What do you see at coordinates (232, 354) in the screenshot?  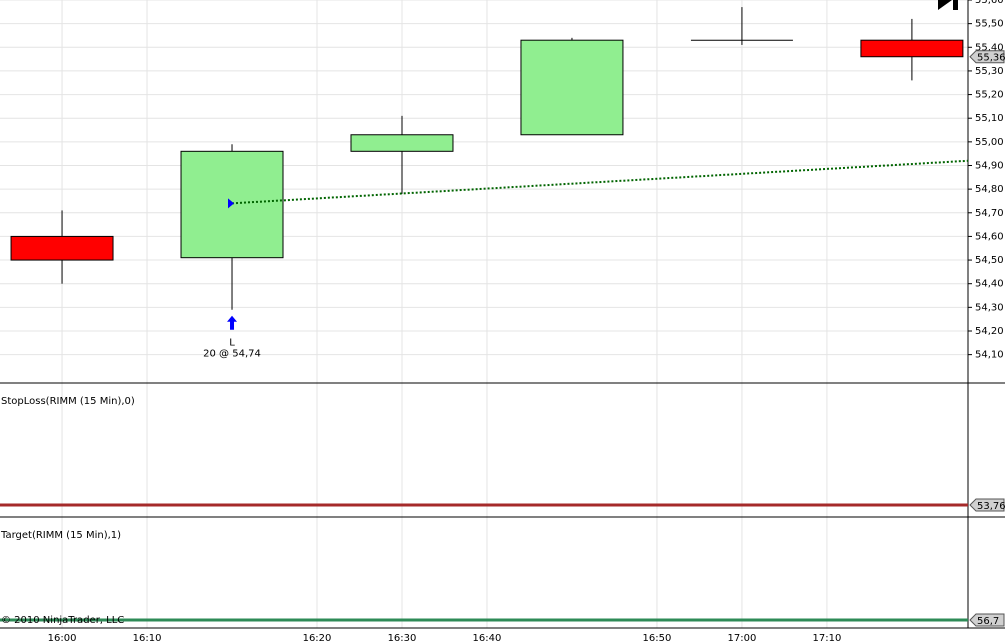 I see `entry-label: 20 @ 54,74` at bounding box center [232, 354].